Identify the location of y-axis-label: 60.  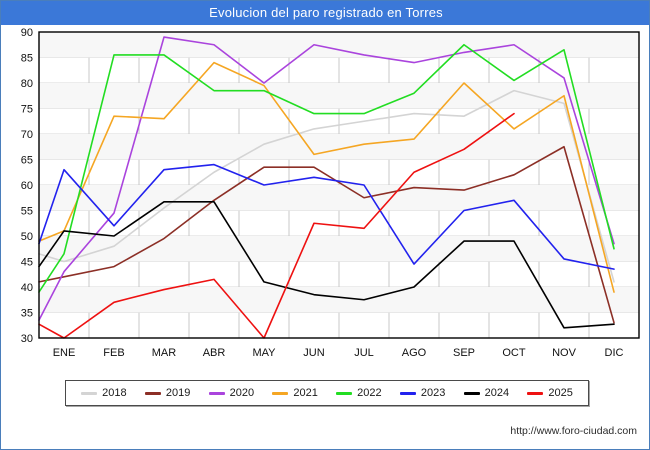
(27, 186).